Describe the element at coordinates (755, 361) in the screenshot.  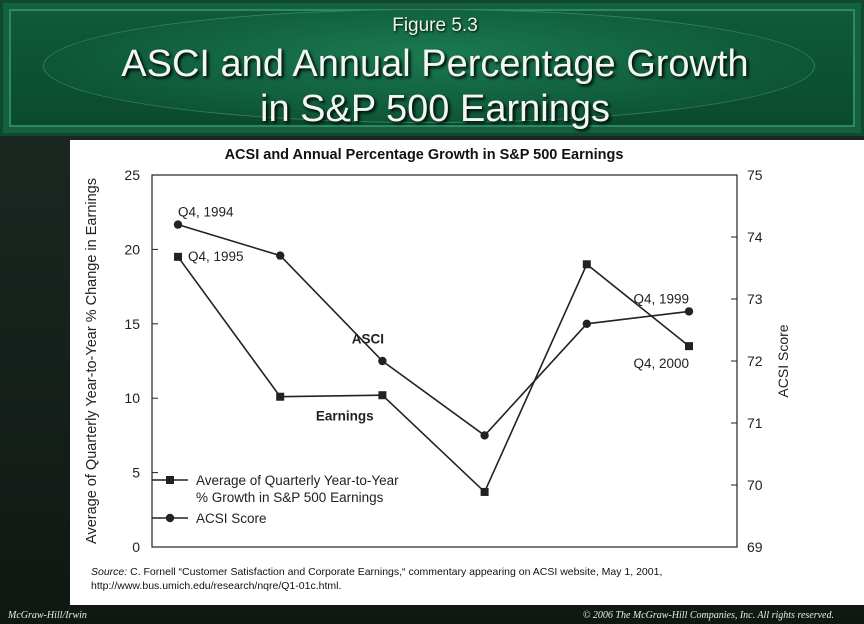
I see `right-axis-tick-label: 72` at that location.